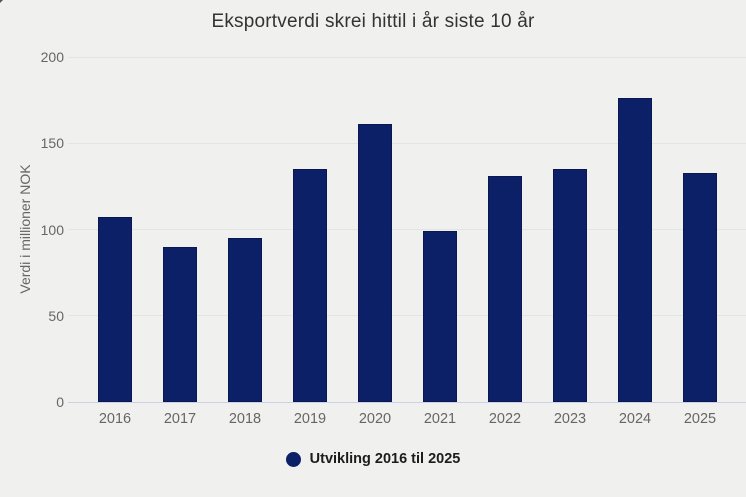 The height and width of the screenshot is (497, 746). What do you see at coordinates (180, 324) in the screenshot?
I see `bar-2017` at bounding box center [180, 324].